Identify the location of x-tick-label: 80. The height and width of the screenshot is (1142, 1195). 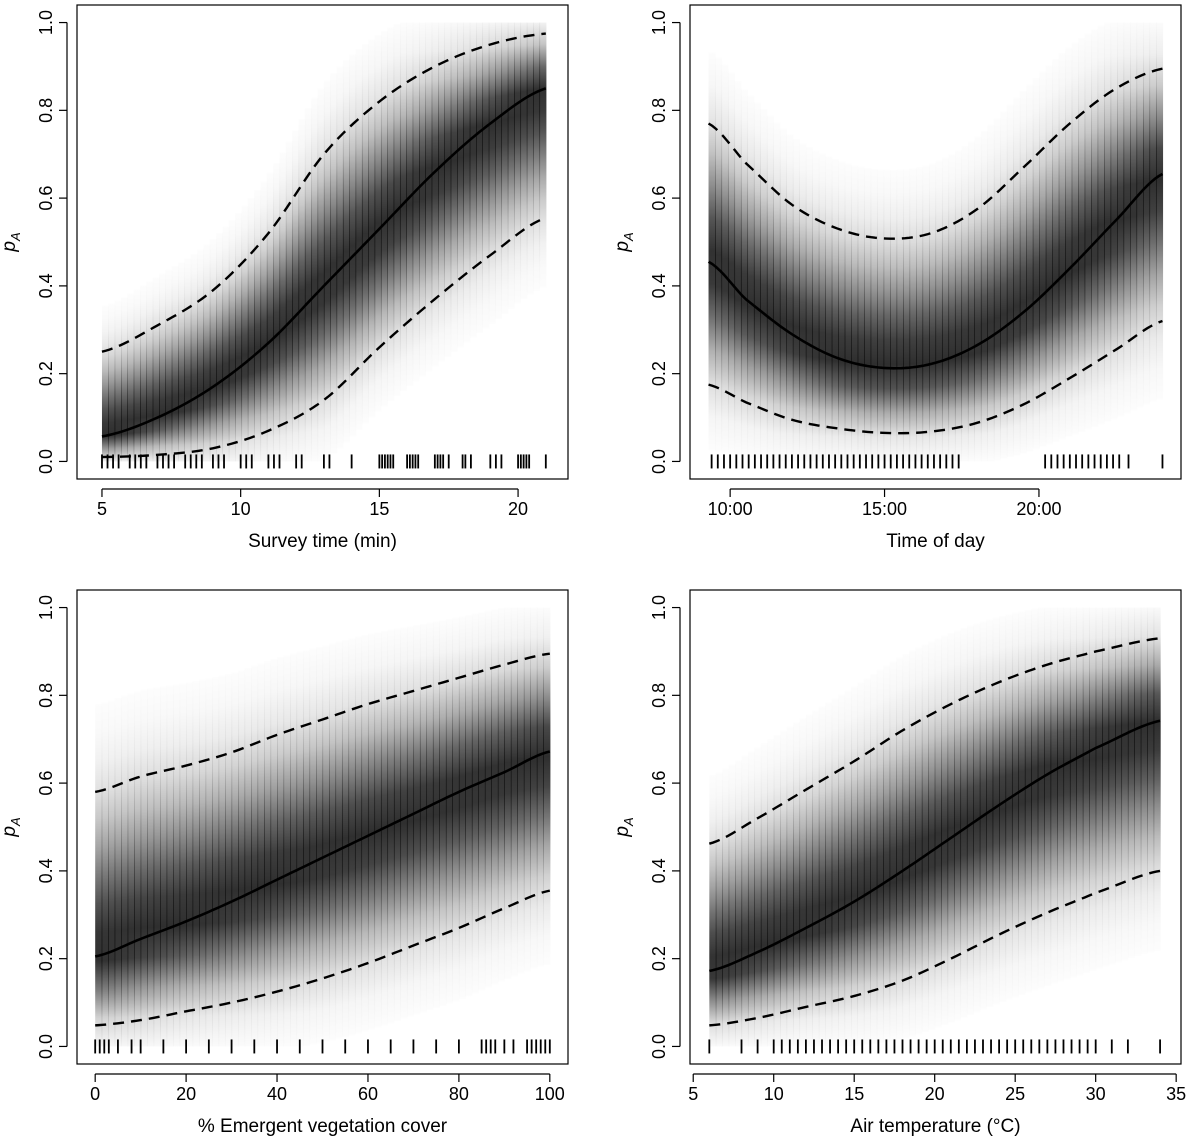
(459, 1094).